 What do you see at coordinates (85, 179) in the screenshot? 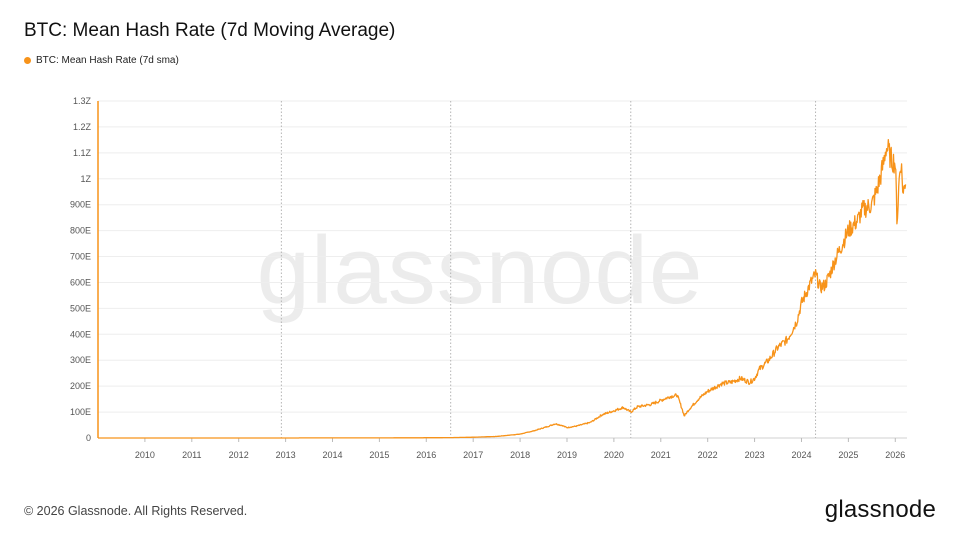
I see `y-tick-label: 1Z` at bounding box center [85, 179].